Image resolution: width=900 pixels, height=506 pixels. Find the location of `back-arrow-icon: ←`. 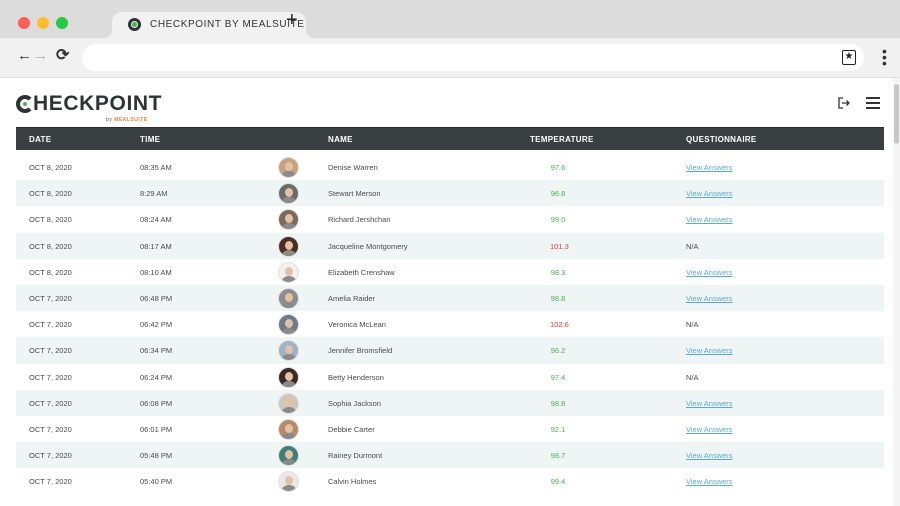

back-arrow-icon: ← is located at coordinates (24, 55).